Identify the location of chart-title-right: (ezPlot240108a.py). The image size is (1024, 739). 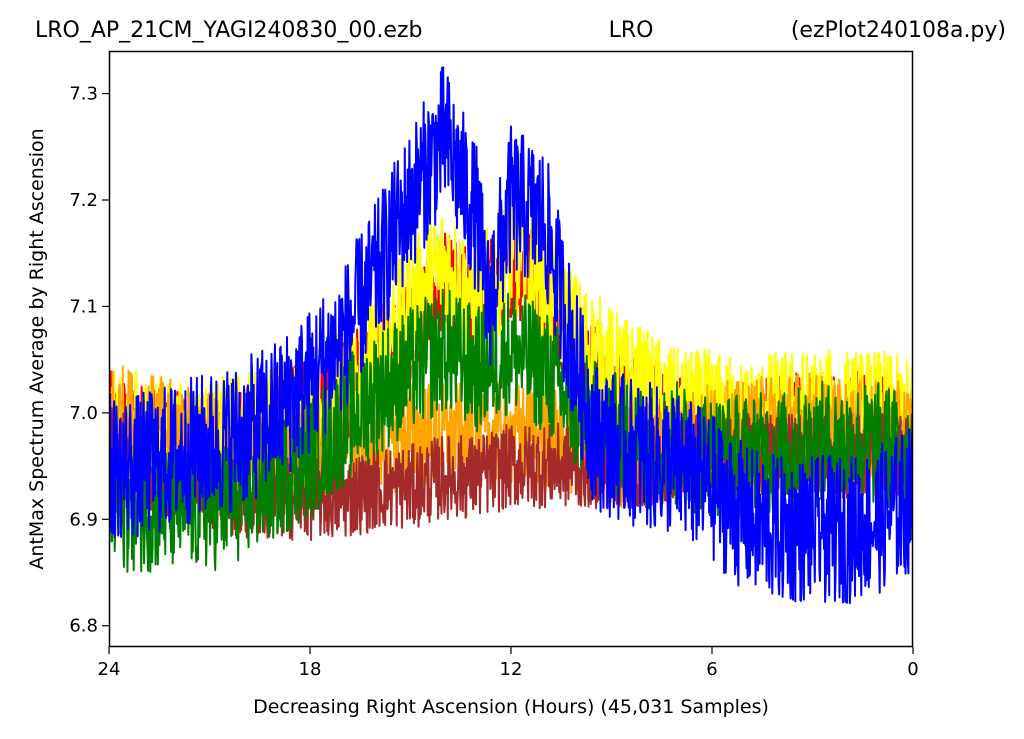
(898, 30).